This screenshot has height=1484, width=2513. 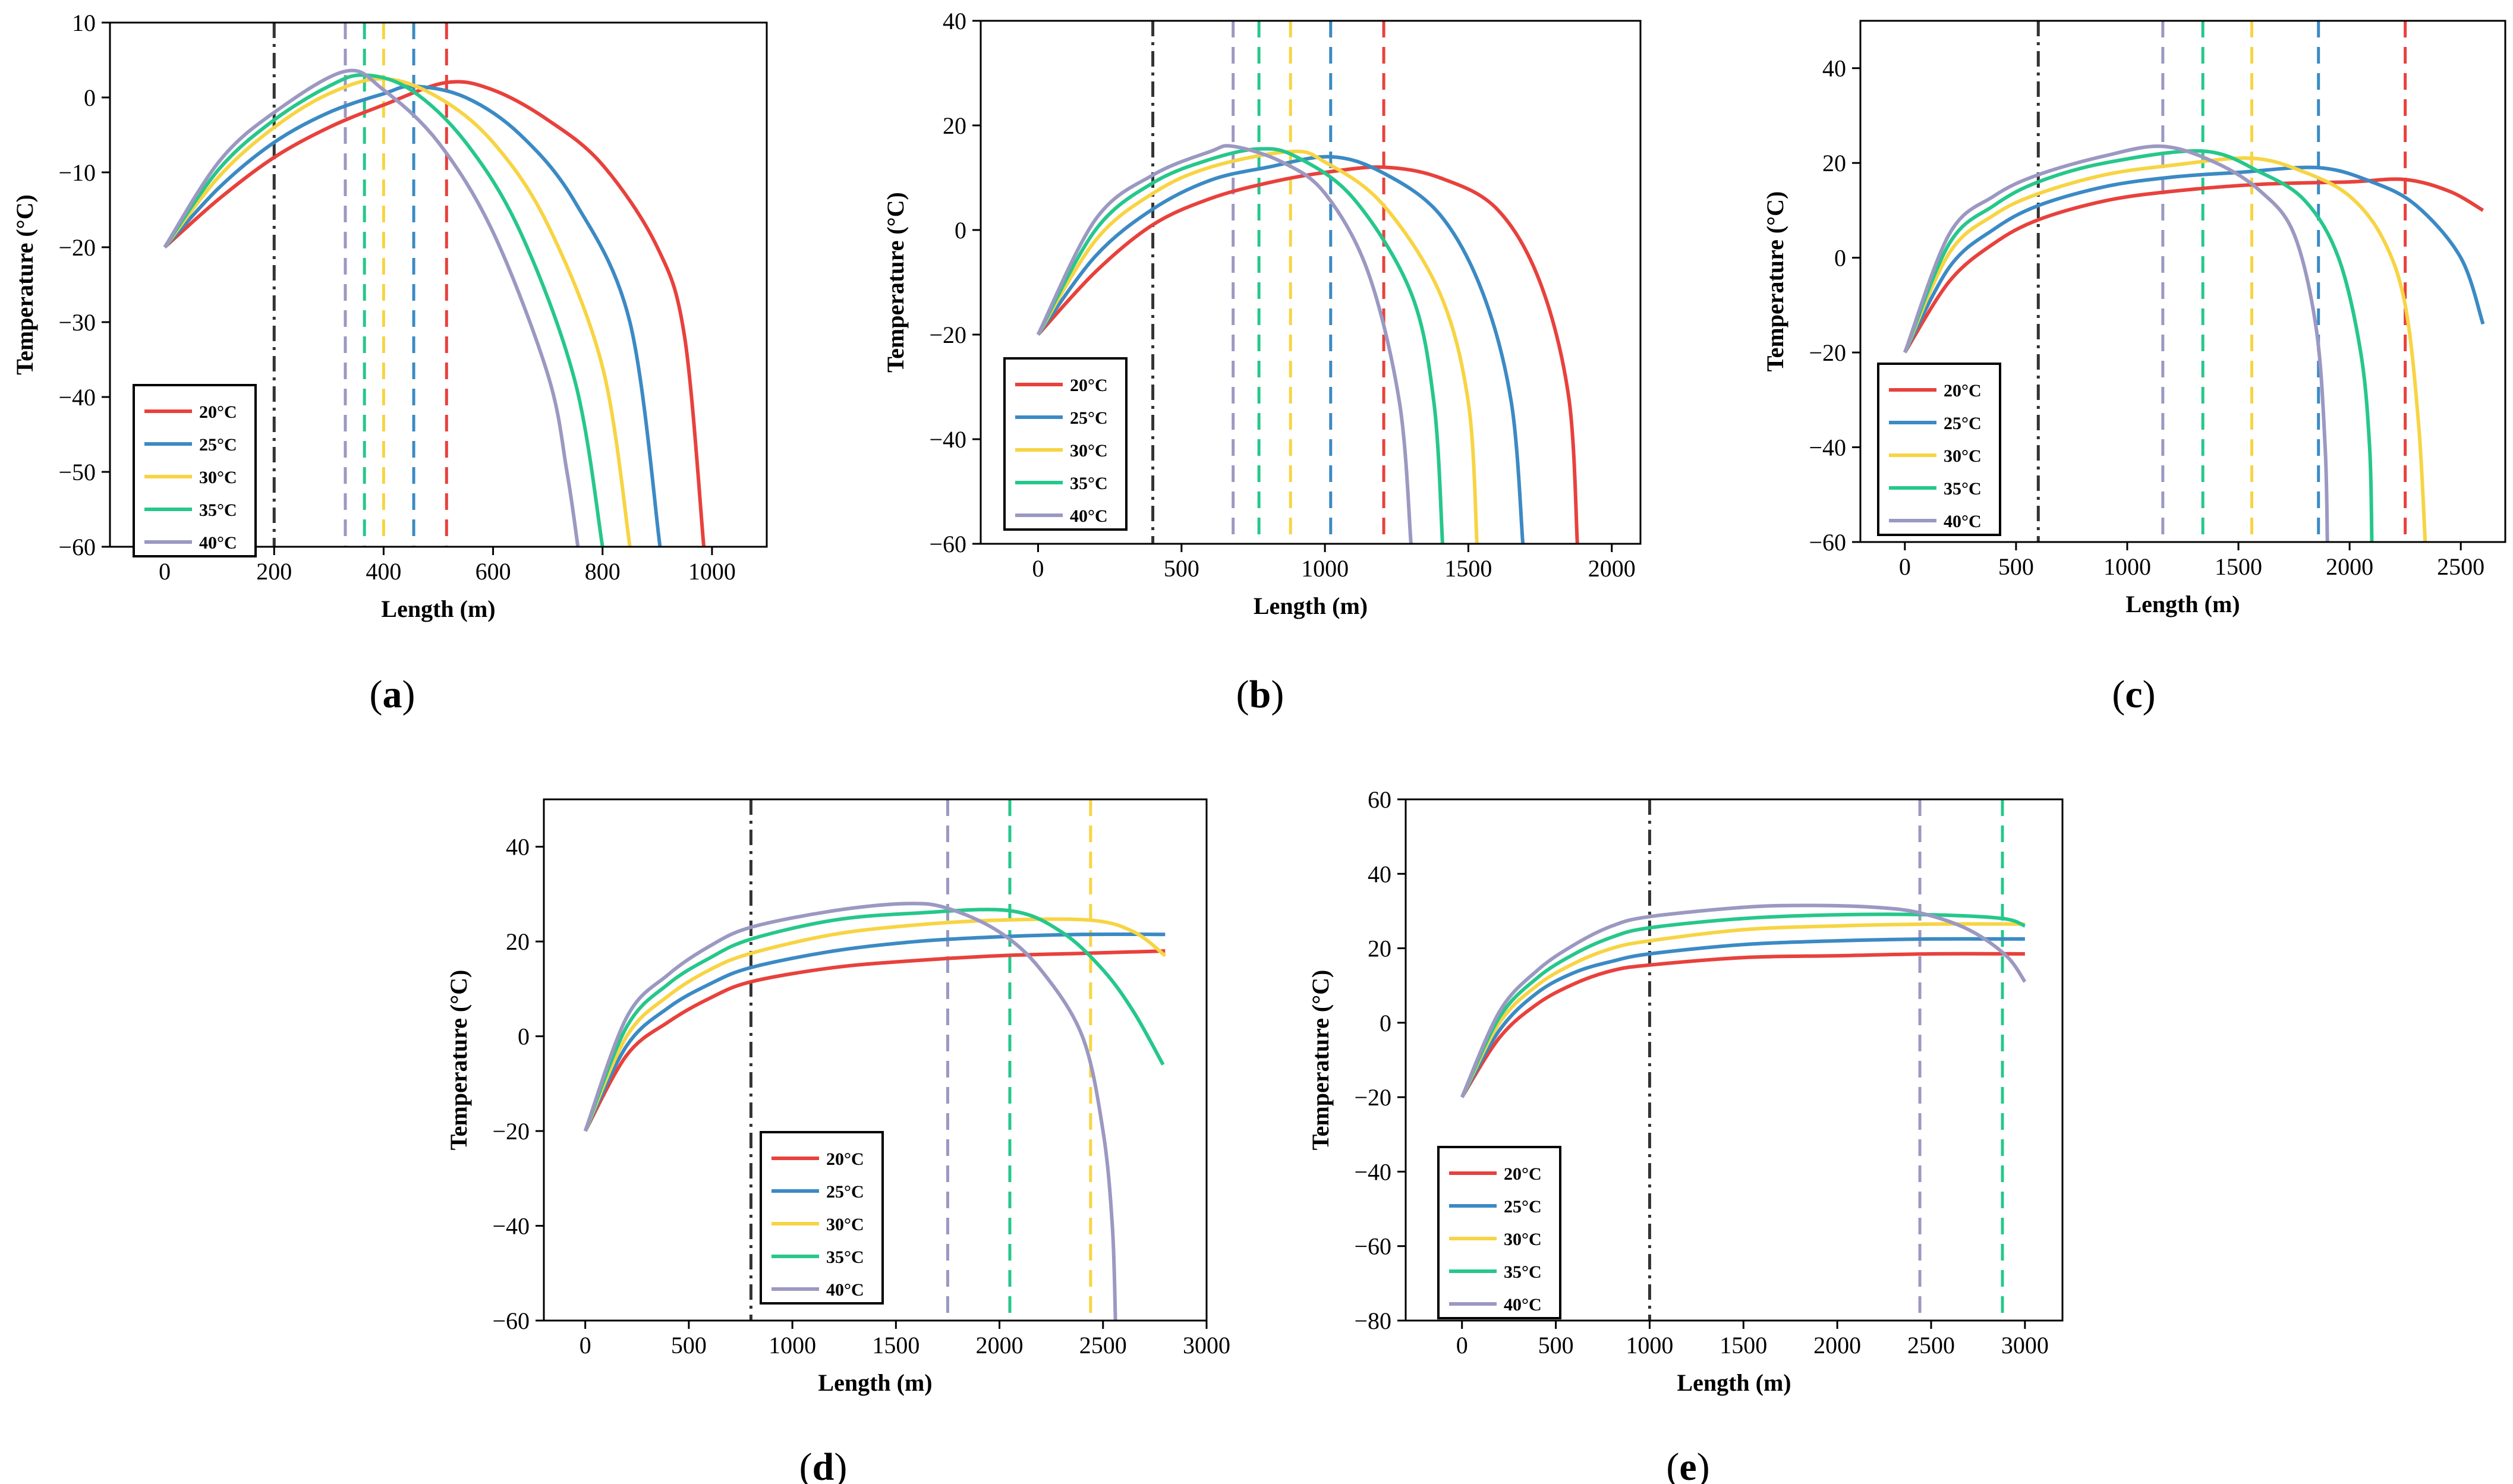 I want to click on y-tick-label: 10, so click(x=84, y=23).